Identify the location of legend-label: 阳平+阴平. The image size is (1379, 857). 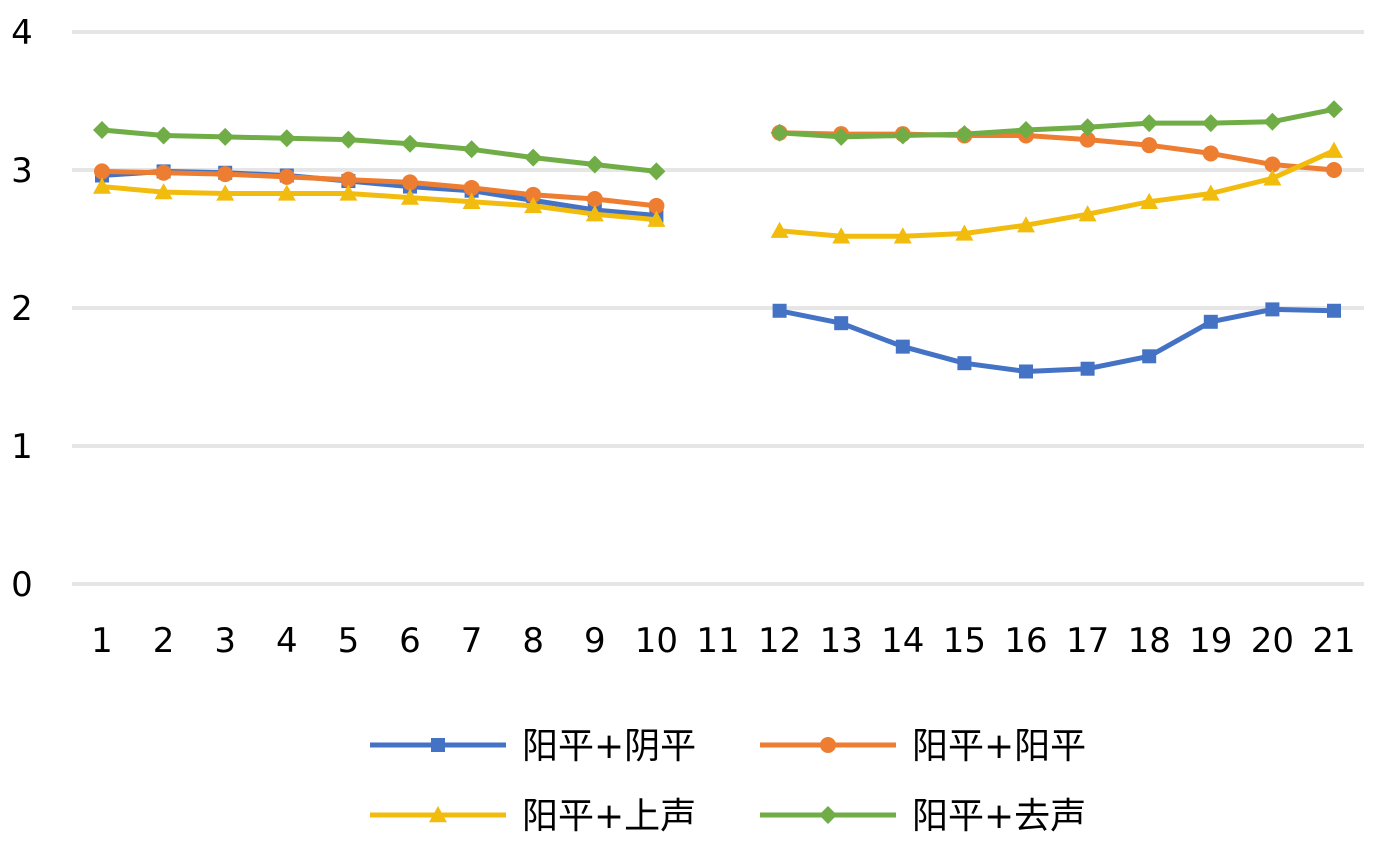
(609, 746).